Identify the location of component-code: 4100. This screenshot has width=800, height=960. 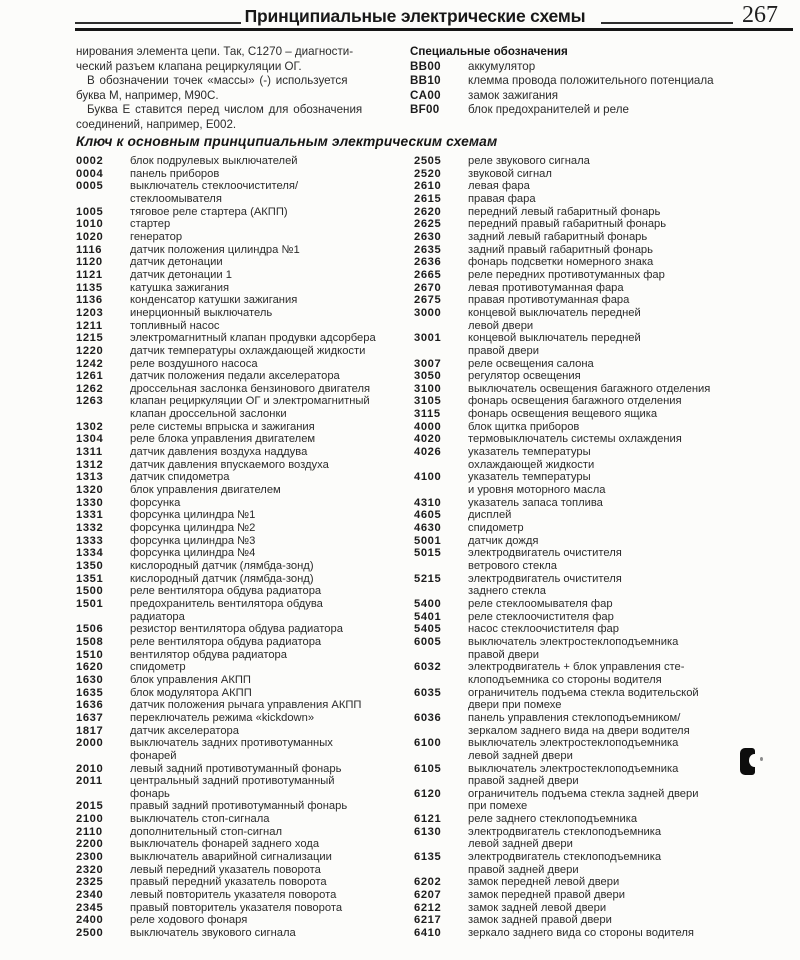
(428, 477).